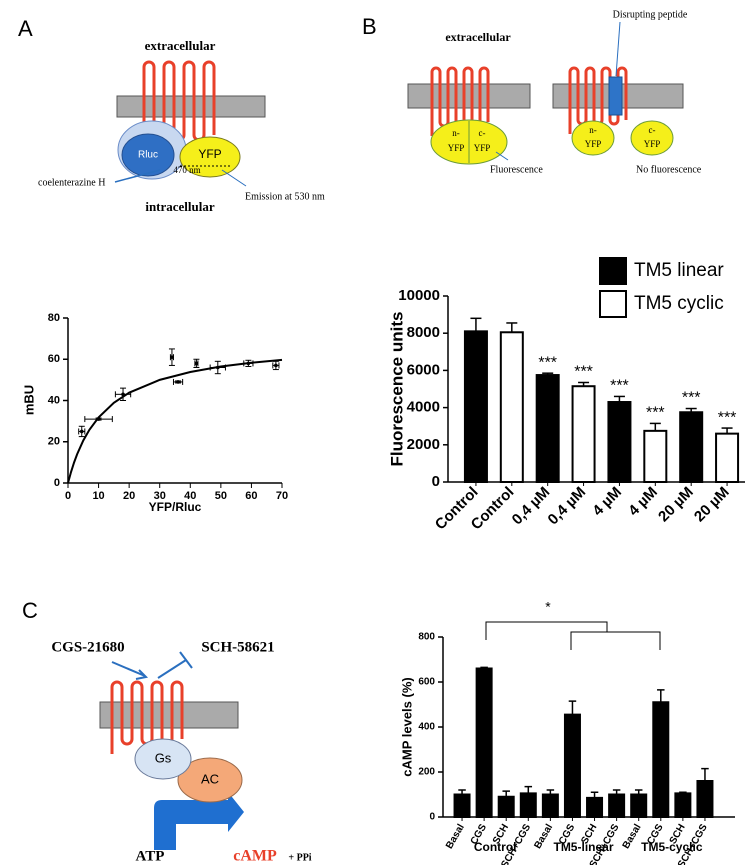  I want to click on significance: *, so click(548, 607).